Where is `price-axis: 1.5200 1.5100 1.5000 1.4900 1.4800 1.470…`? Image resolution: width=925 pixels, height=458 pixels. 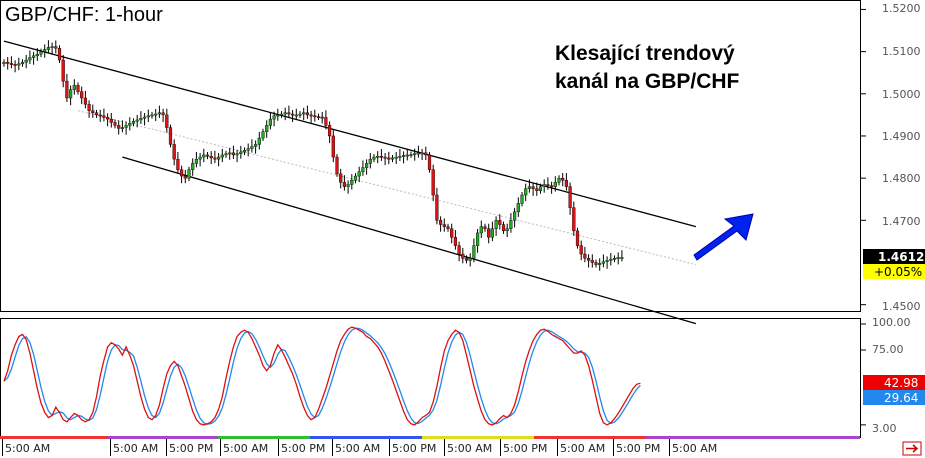
price-axis: 1.5200 1.5100 1.5000 1.4900 1.4800 1.470… is located at coordinates (901, 157).